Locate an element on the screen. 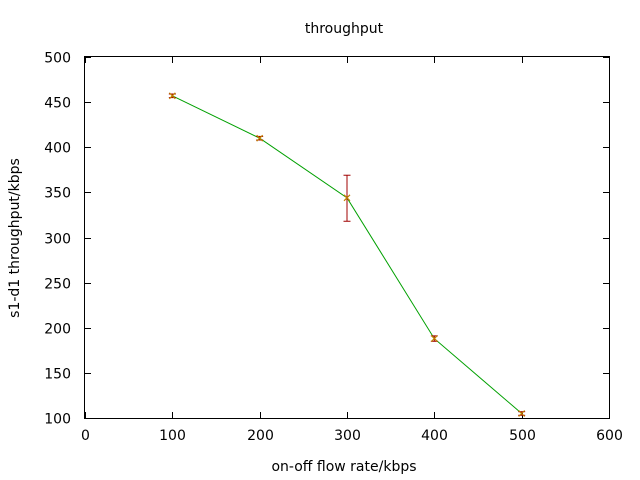 The image size is (640, 480). x-tick-label: 400 is located at coordinates (434, 436).